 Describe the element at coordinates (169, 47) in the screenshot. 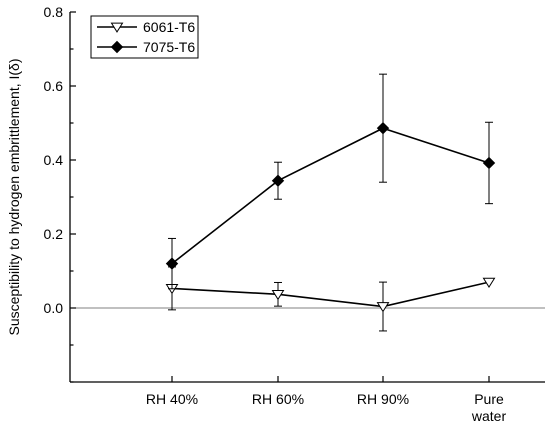

I see `legend-label: 7075-T6` at that location.